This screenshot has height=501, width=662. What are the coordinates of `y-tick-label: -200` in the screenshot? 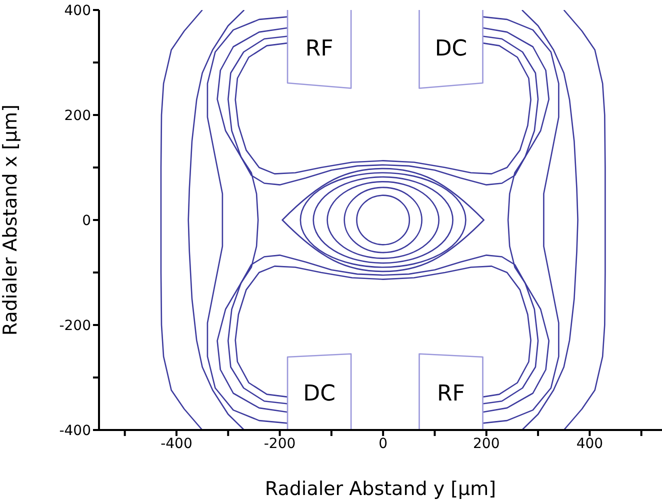 It's located at (75, 326).